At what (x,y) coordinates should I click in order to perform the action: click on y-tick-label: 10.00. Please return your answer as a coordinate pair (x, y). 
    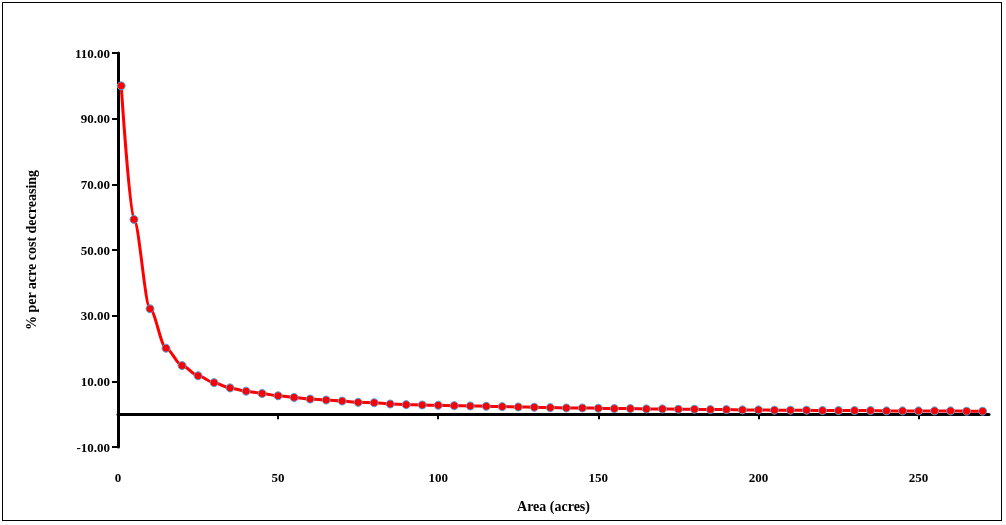
    Looking at the image, I should click on (95, 381).